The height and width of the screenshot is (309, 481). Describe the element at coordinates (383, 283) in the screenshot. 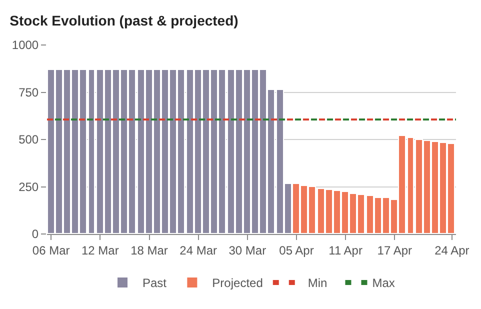

I see `legend-label: Max` at that location.